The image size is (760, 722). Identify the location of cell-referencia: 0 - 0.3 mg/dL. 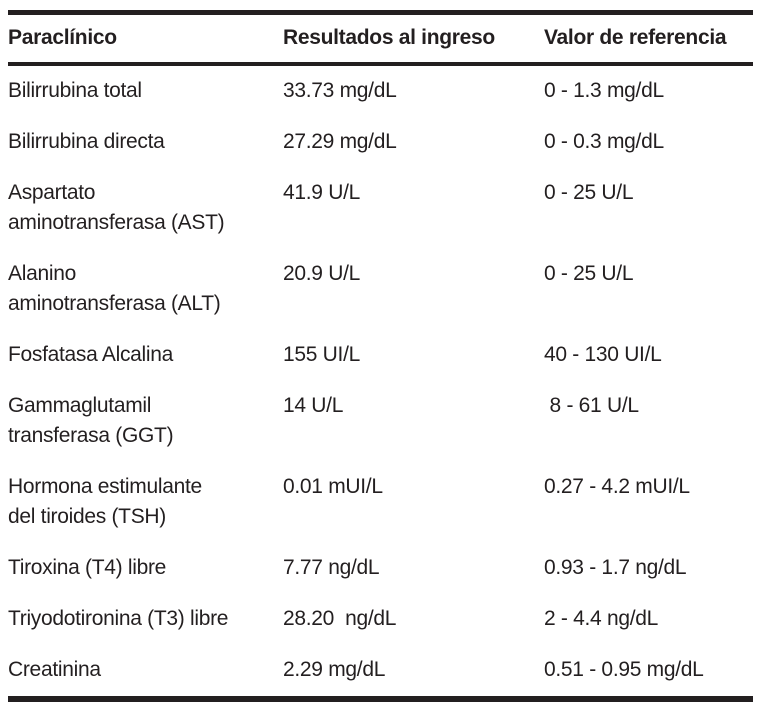
(604, 141).